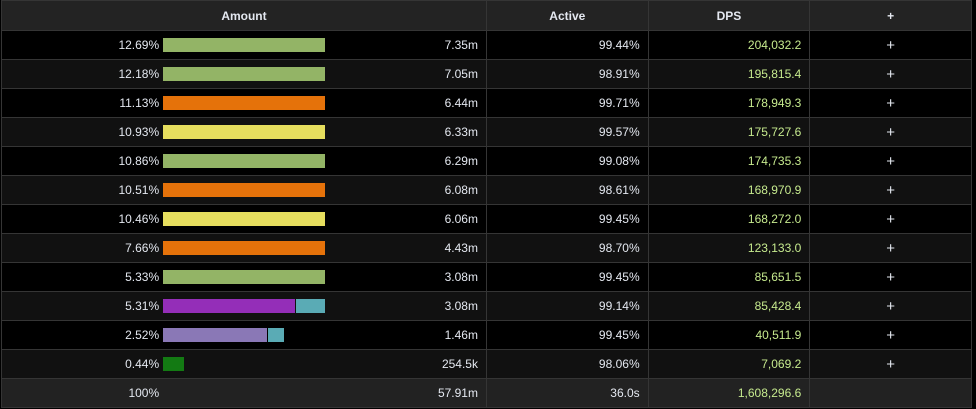 The height and width of the screenshot is (409, 976). I want to click on dps-cell: 204,032.2, so click(729, 45).